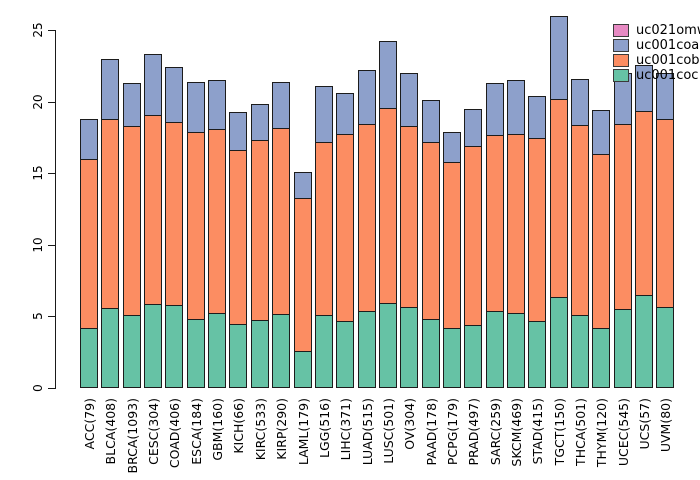 Image resolution: width=700 pixels, height=480 pixels. I want to click on bar-KICH(66), so click(238, 249).